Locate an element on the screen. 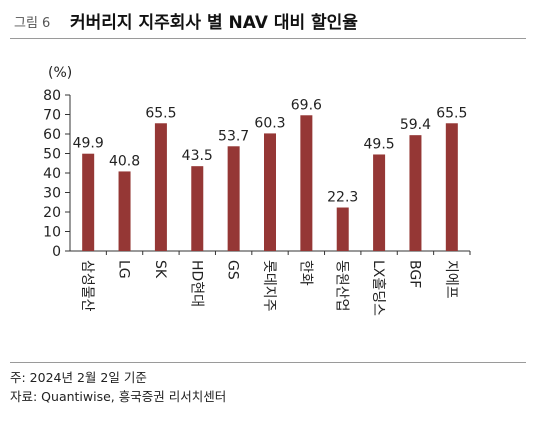 This screenshot has height=422, width=536. y-tick-label: 0 is located at coordinates (56, 252).